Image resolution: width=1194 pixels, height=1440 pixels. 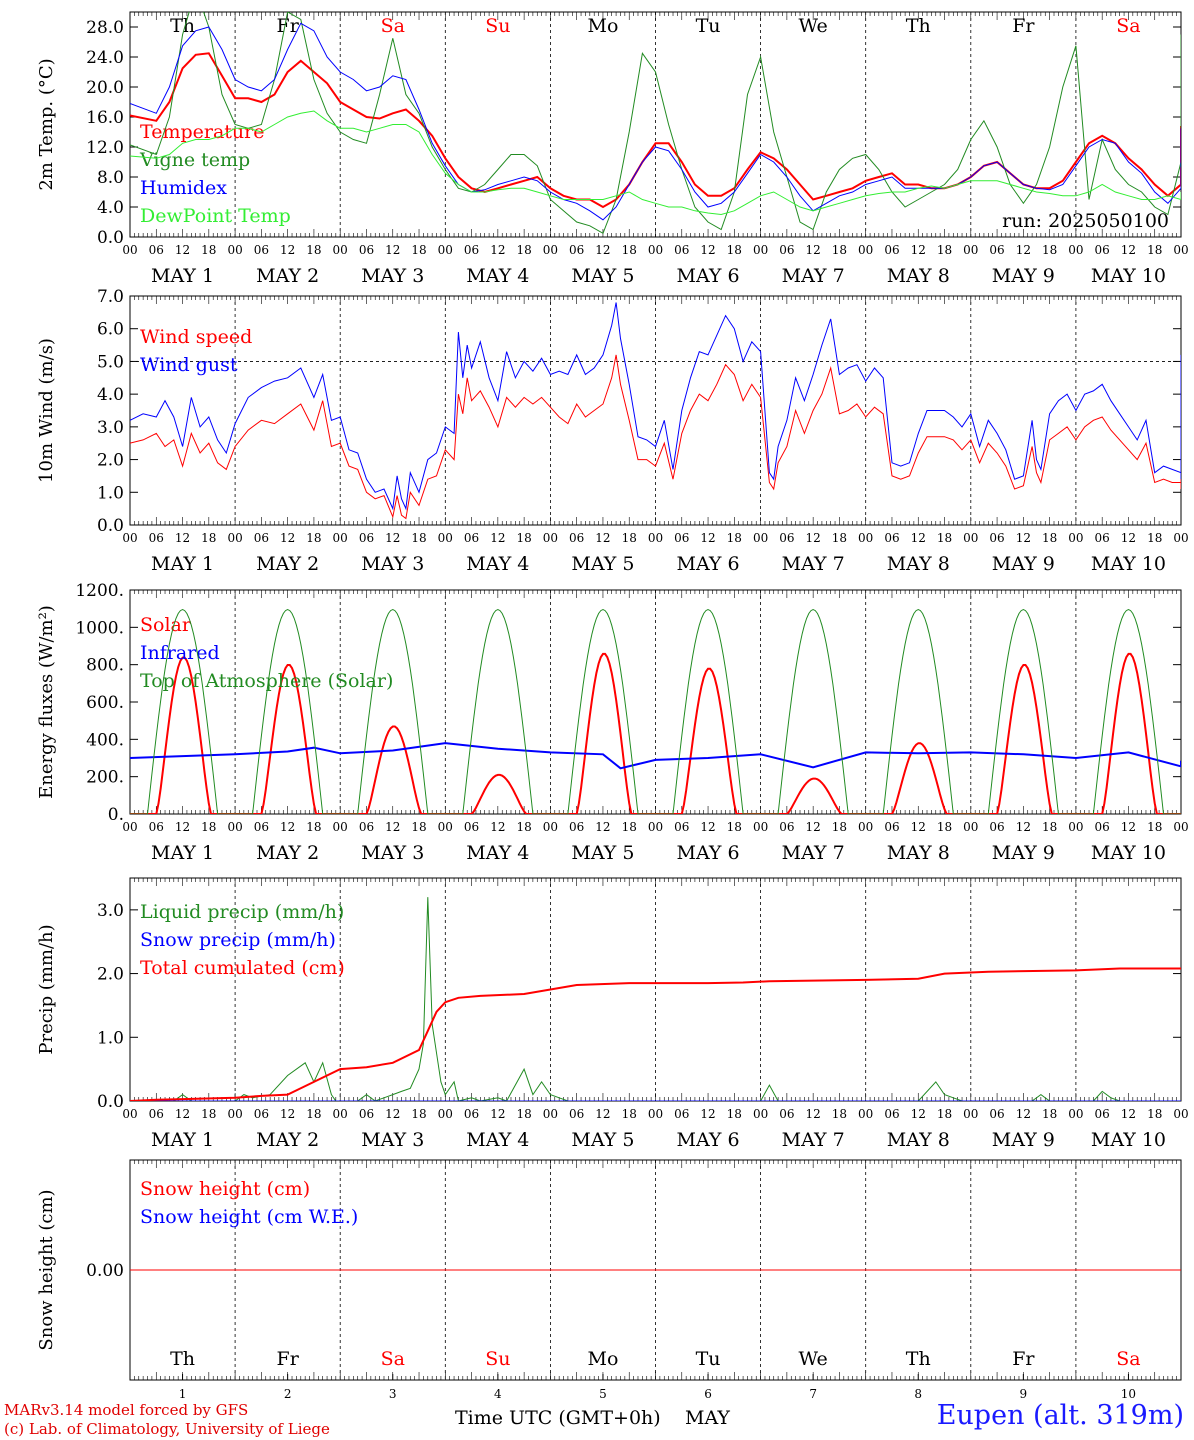 I want to click on y-tick-label: 0.00, so click(x=105, y=1271).